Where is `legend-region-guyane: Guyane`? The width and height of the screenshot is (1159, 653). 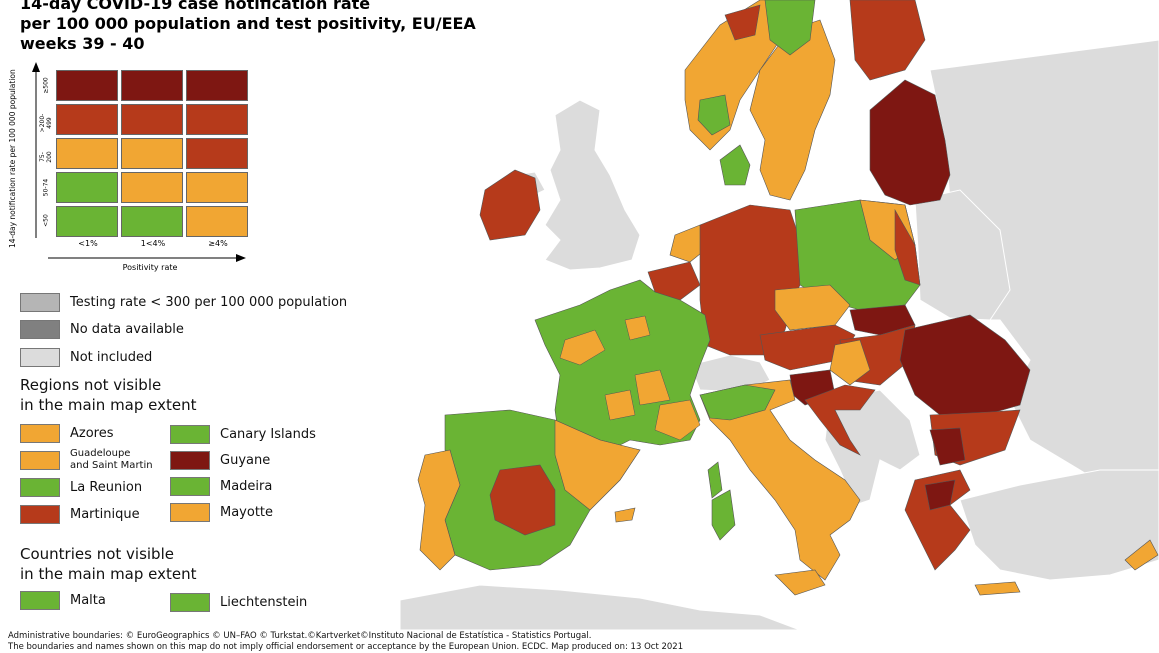 legend-region-guyane: Guyane is located at coordinates (220, 460).